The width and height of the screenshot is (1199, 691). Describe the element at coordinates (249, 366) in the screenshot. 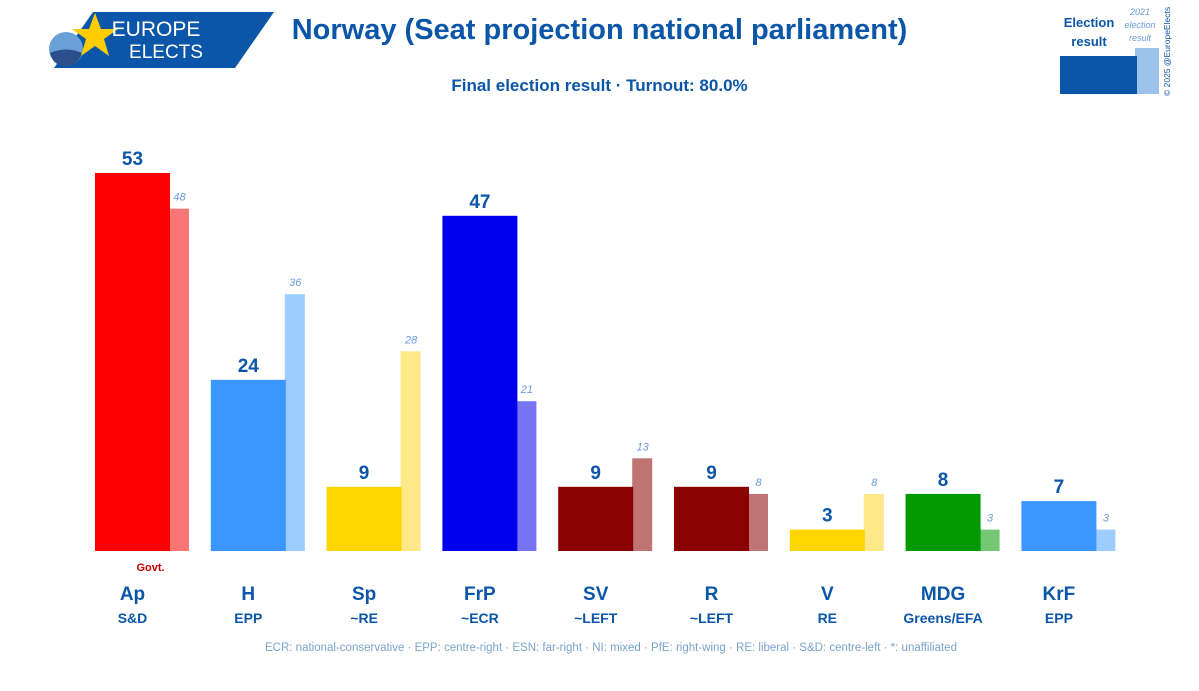

I see `value-label-h: 24` at that location.